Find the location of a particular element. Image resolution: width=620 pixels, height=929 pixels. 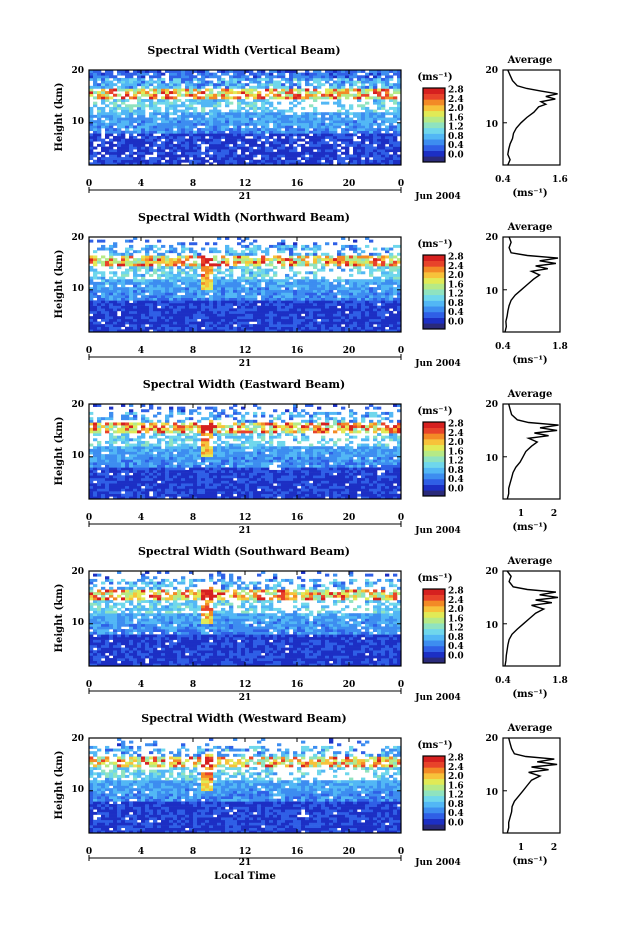

colorbar-tick-label: 1.2 is located at coordinates (456, 128).